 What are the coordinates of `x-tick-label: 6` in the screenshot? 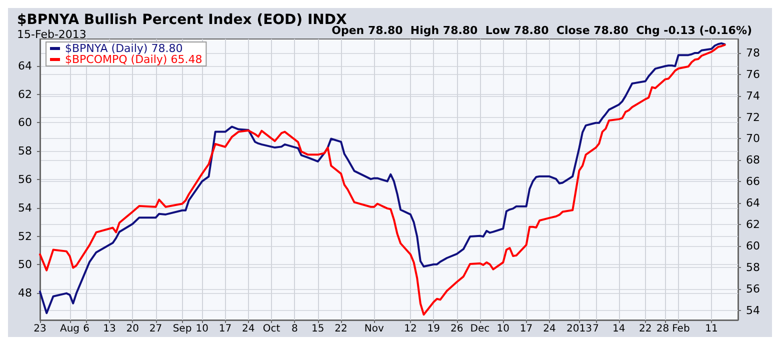 It's located at (86, 329).